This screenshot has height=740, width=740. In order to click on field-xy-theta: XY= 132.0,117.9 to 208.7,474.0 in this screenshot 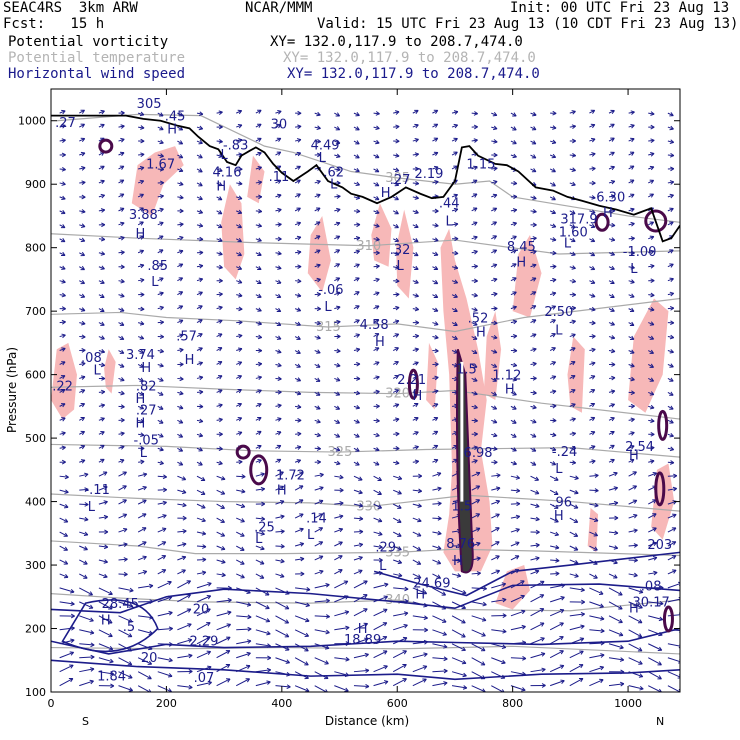, I will do `click(409, 58)`.